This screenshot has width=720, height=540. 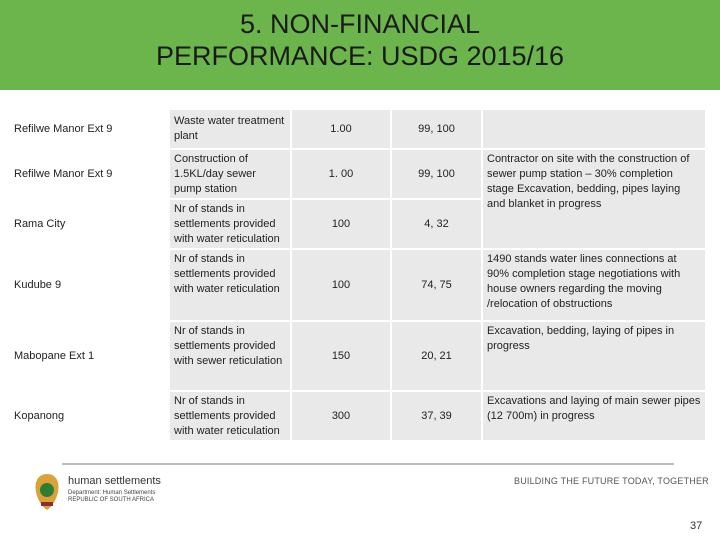 I want to click on brand: human settlements, so click(x=114, y=481).